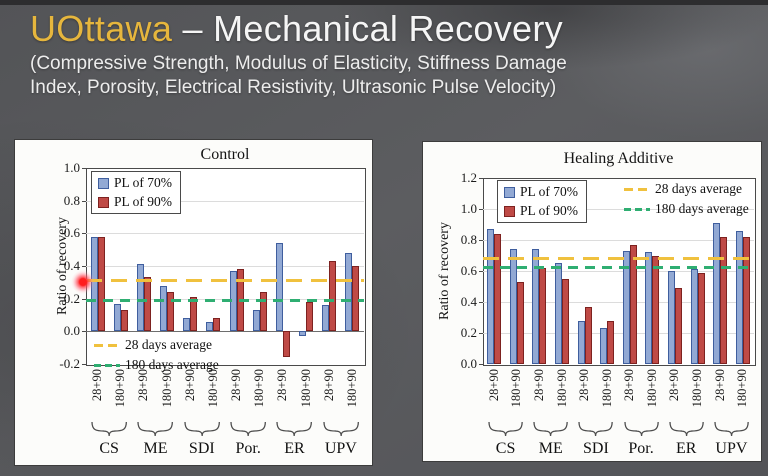 The width and height of the screenshot is (768, 476). Describe the element at coordinates (542, 201) in the screenshot. I see `series-legend: PL of 70% PL of 90%` at that location.